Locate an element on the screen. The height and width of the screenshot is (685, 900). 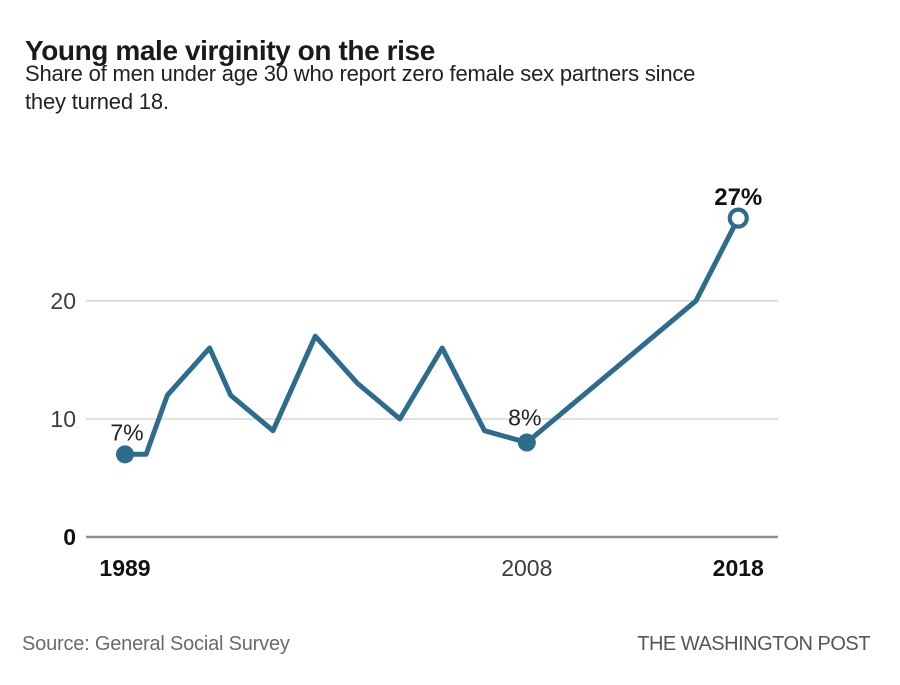
data-point-label: 7% is located at coordinates (126, 432).